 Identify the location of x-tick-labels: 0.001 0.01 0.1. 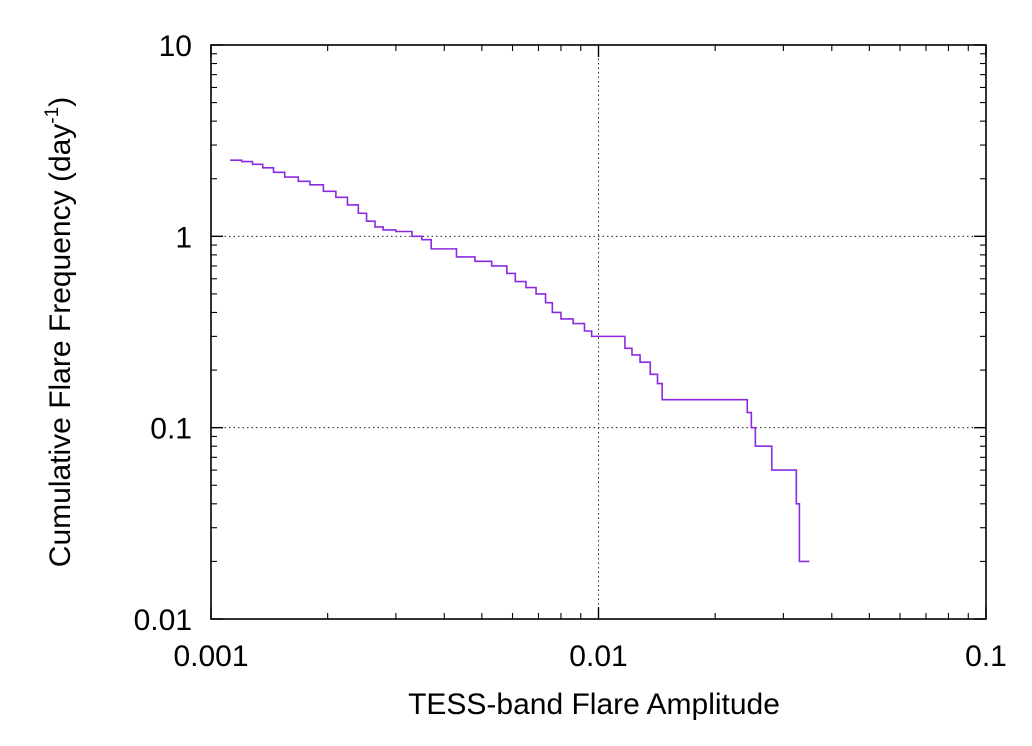
(589, 656).